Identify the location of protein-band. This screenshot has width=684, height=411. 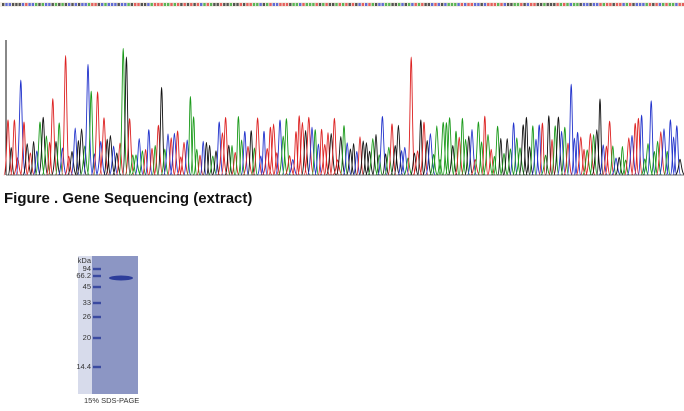
(121, 278).